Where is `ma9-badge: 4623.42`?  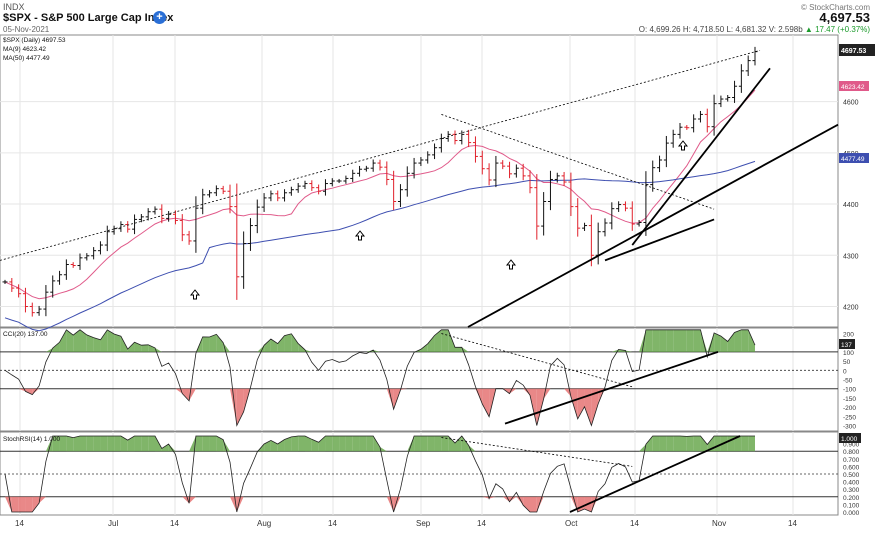
ma9-badge: 4623.42 is located at coordinates (853, 87).